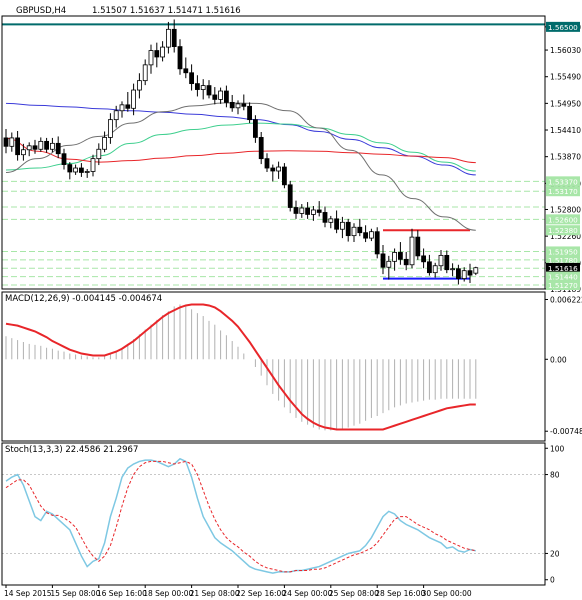 The image size is (582, 600). What do you see at coordinates (215, 593) in the screenshot?
I see `time-tick-label: 21 Sep 08:00` at bounding box center [215, 593].